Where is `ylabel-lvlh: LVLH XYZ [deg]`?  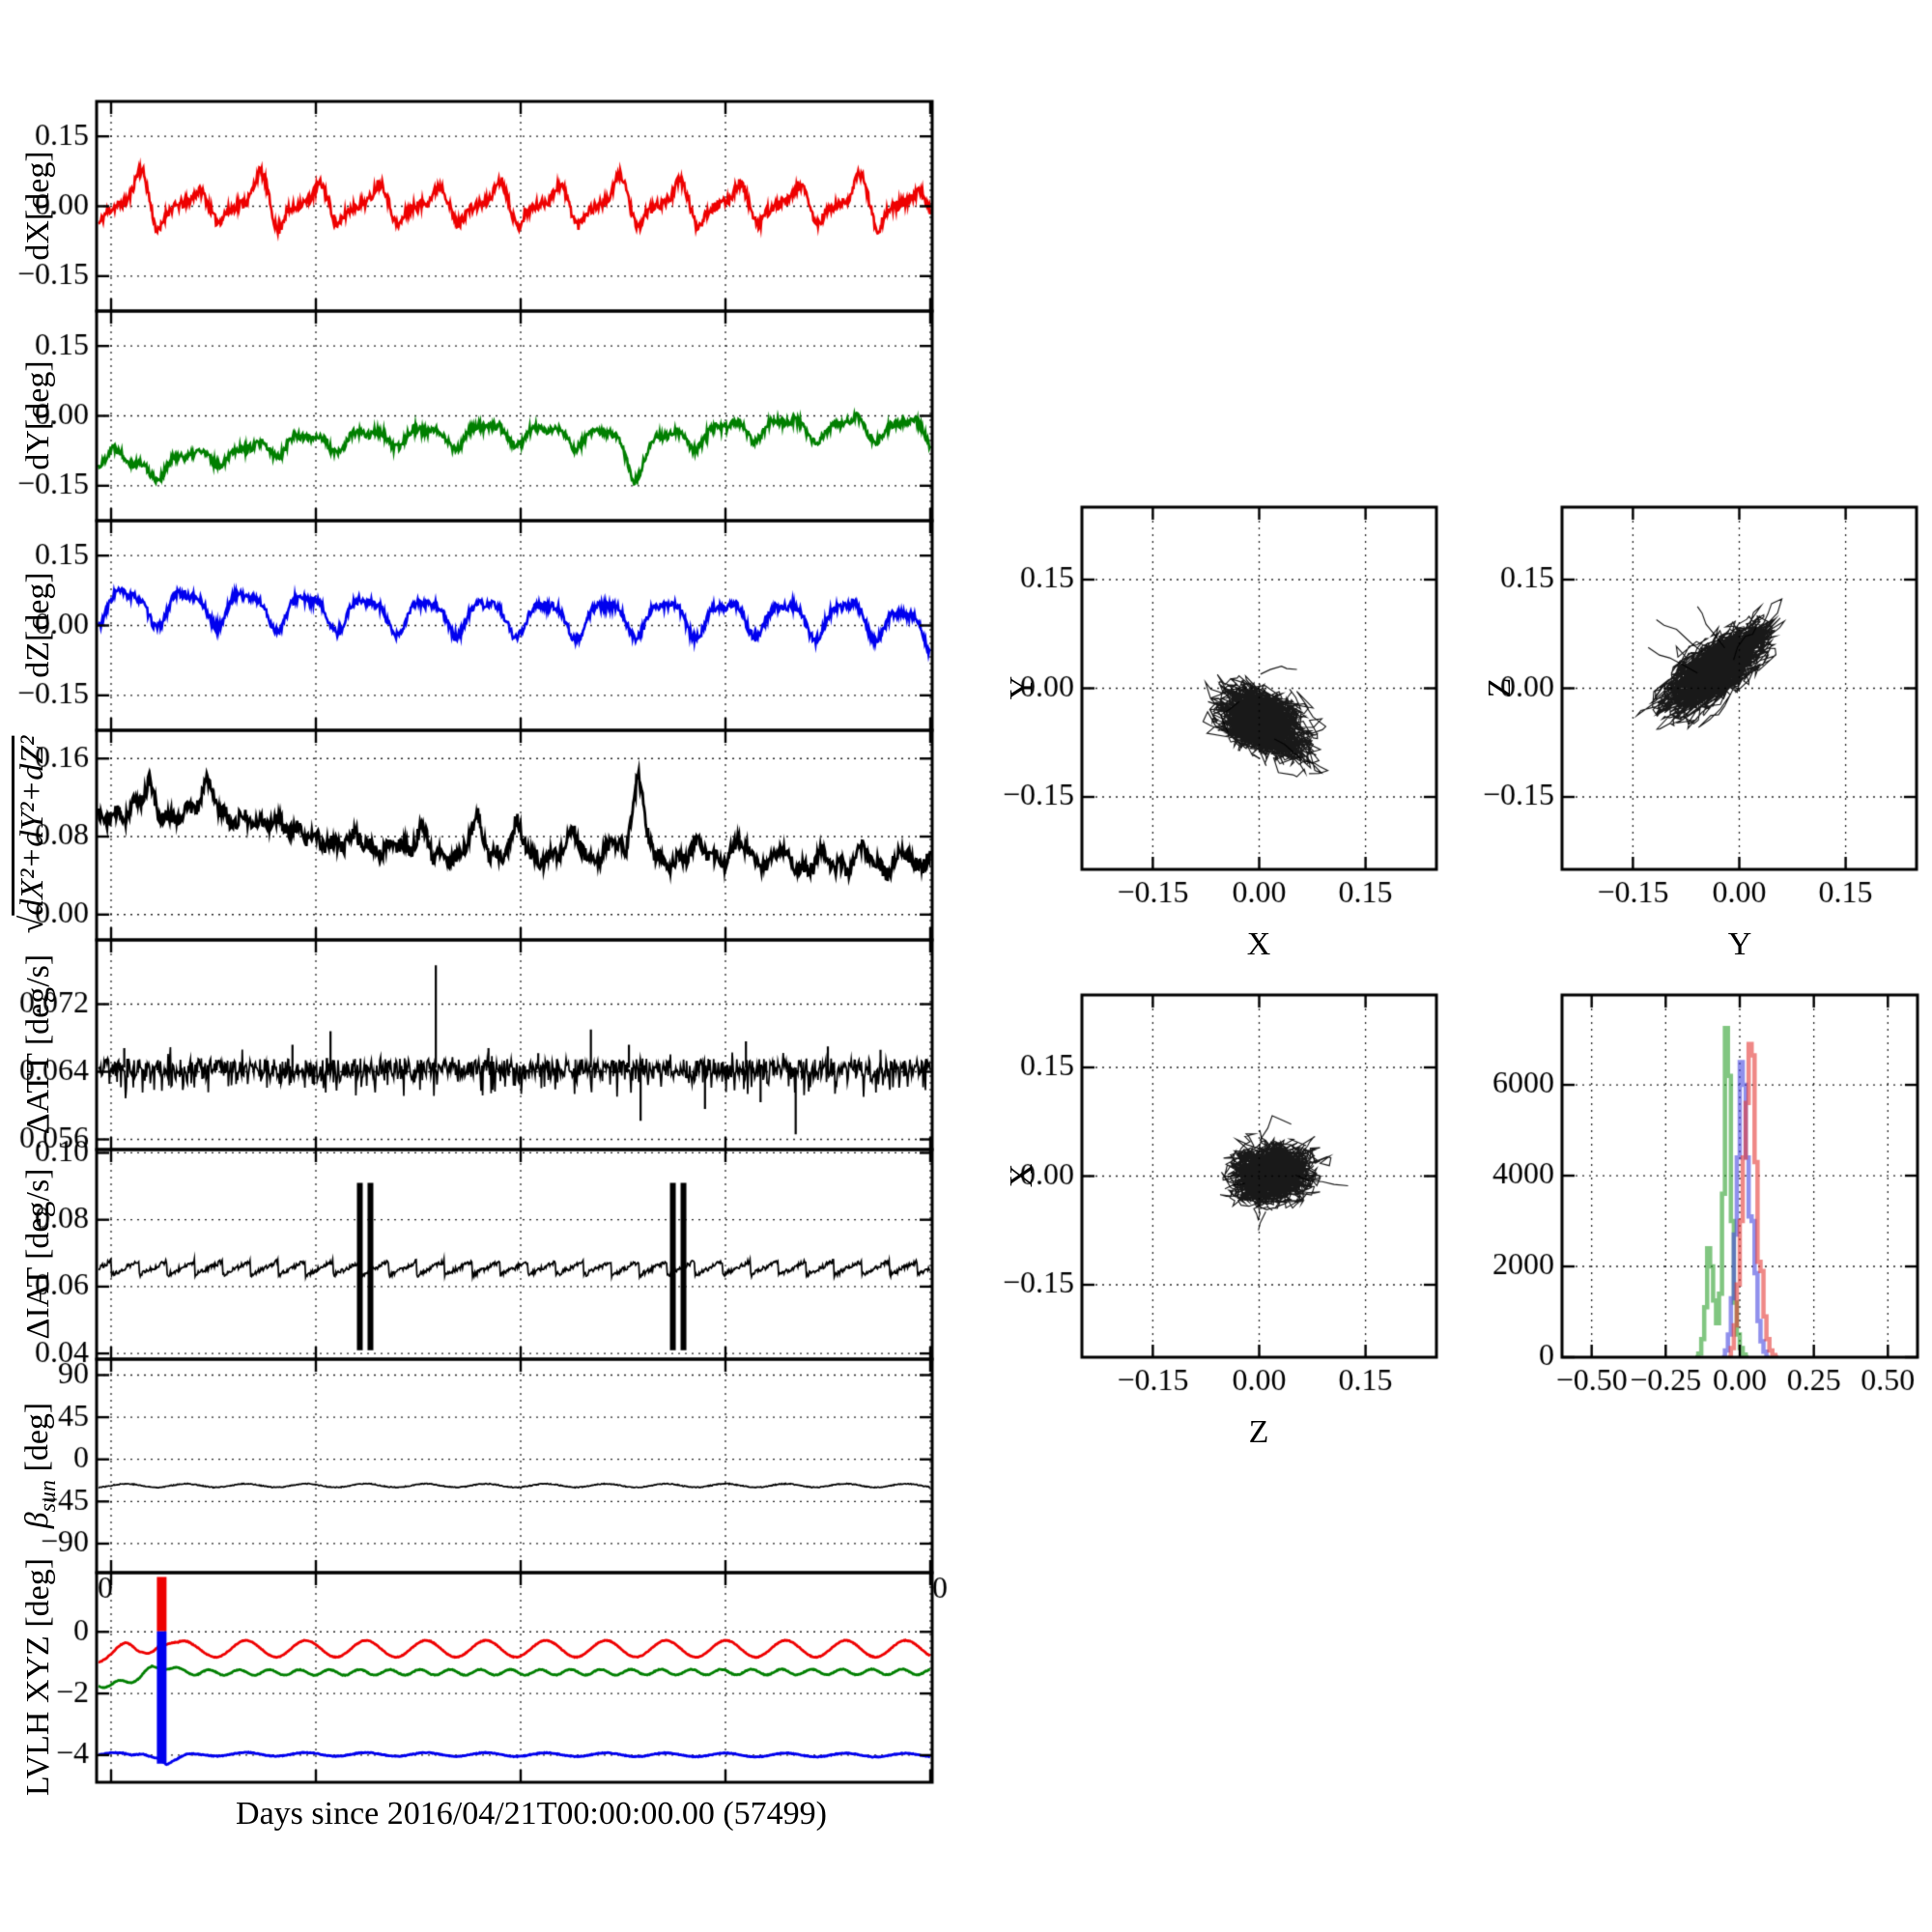 ylabel-lvlh: LVLH XYZ [deg] is located at coordinates (38, 1677).